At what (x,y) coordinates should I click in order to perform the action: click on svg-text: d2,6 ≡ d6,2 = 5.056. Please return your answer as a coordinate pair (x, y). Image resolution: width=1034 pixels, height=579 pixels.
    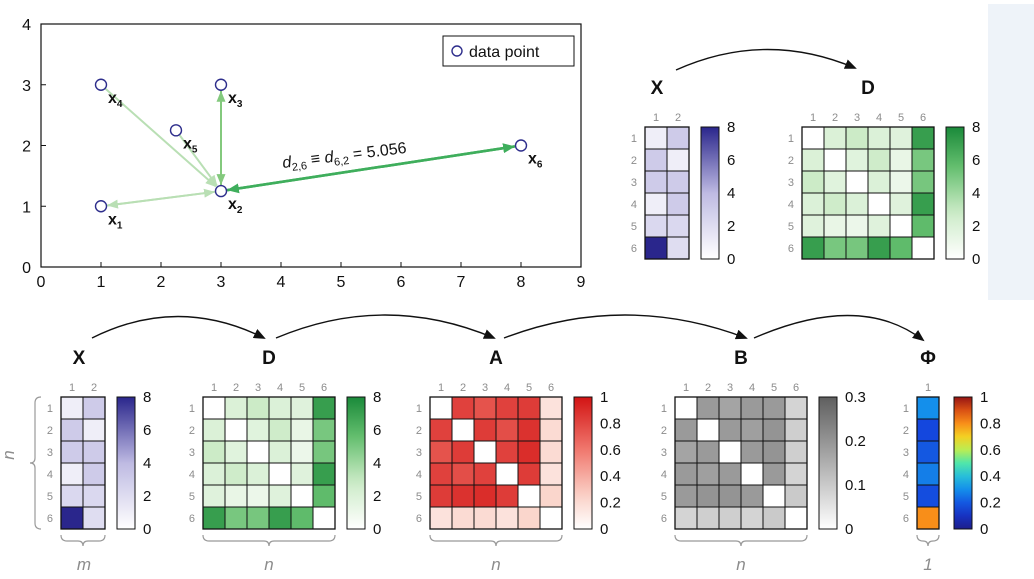
    Looking at the image, I should click on (344, 157).